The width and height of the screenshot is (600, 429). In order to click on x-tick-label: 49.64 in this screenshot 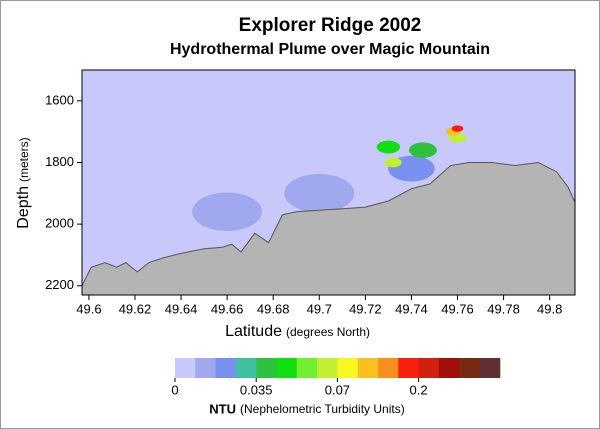, I will do `click(181, 308)`.